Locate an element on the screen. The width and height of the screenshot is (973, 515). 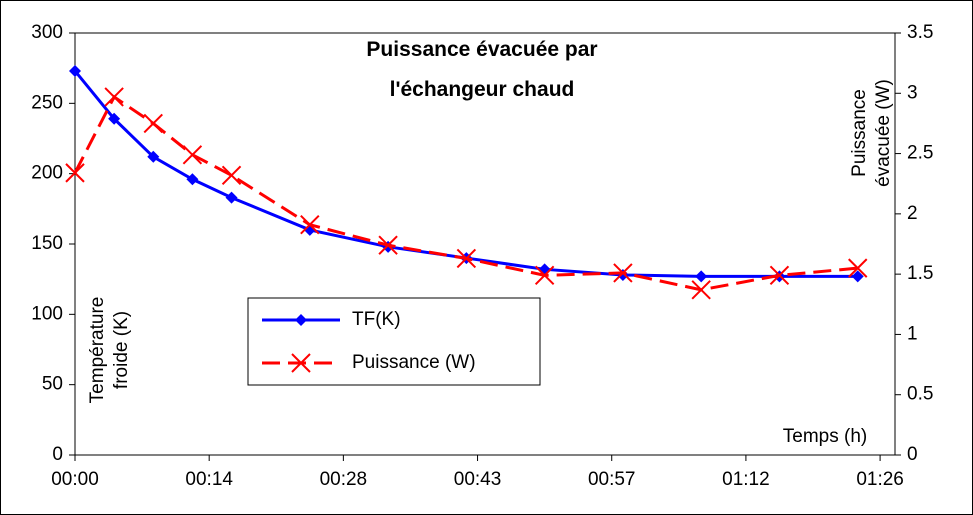
x-tick-label: 00:00 is located at coordinates (75, 479).